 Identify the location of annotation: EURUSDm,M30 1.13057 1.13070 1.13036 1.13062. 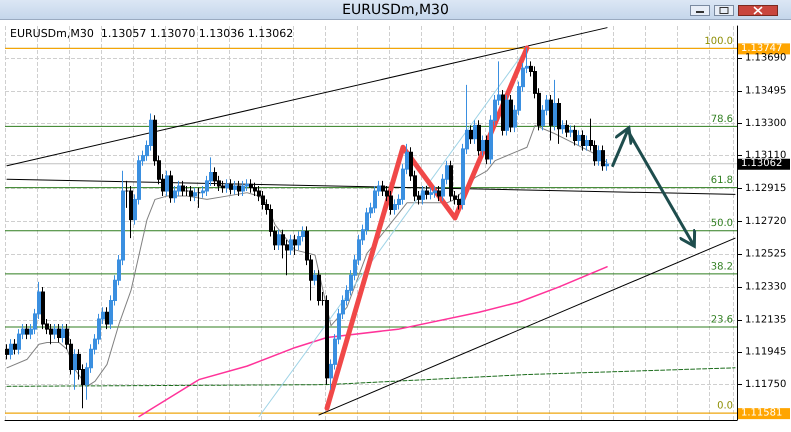
(152, 33).